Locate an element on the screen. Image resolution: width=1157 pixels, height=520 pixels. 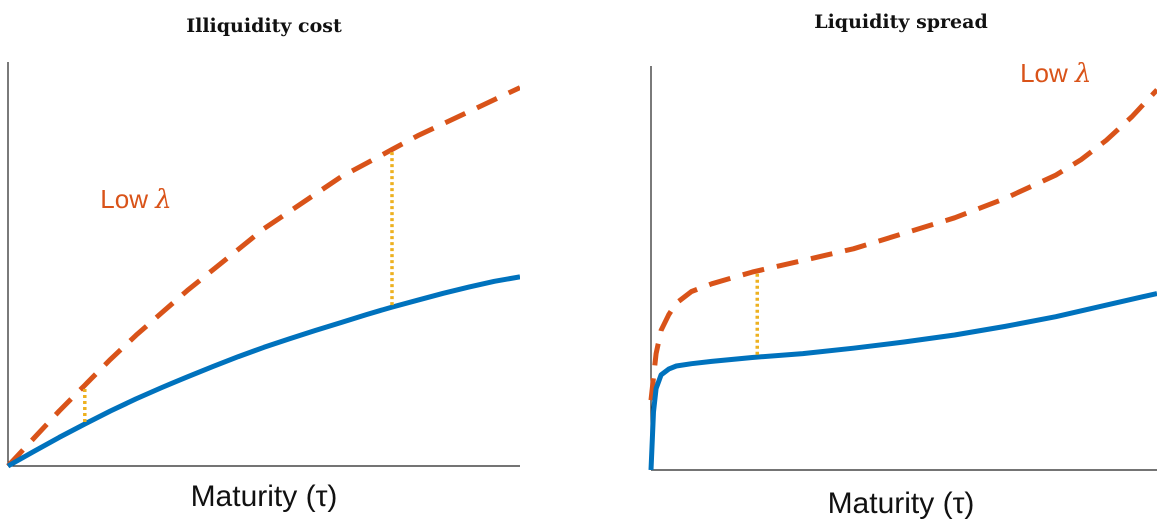
chart-title: Illiquidity cost is located at coordinates (264, 26).